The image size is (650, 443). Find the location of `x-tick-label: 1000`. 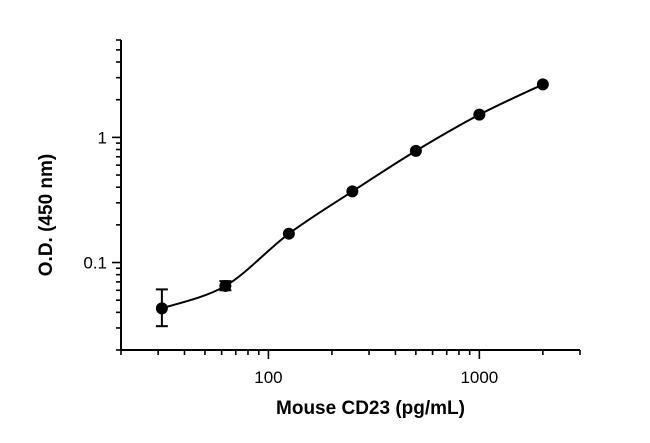

x-tick-label: 1000 is located at coordinates (479, 377).